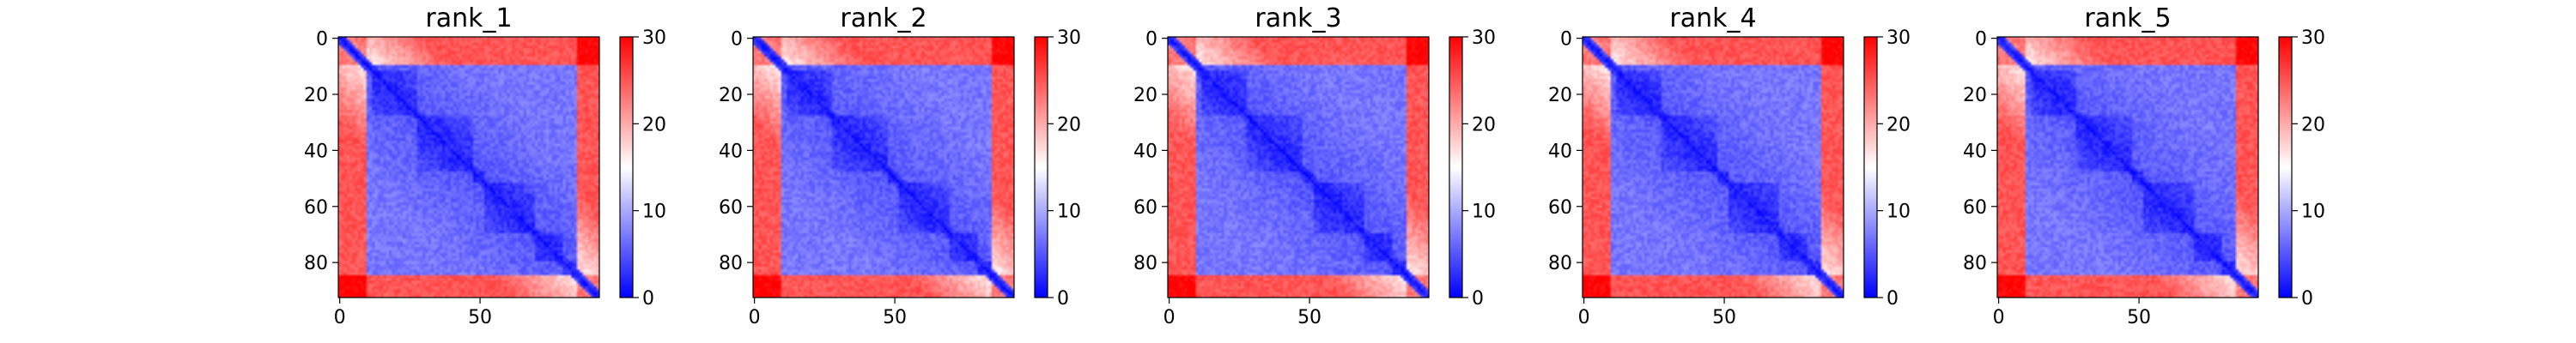  Describe the element at coordinates (884, 18) in the screenshot. I see `subplot-title: rank_2` at that location.